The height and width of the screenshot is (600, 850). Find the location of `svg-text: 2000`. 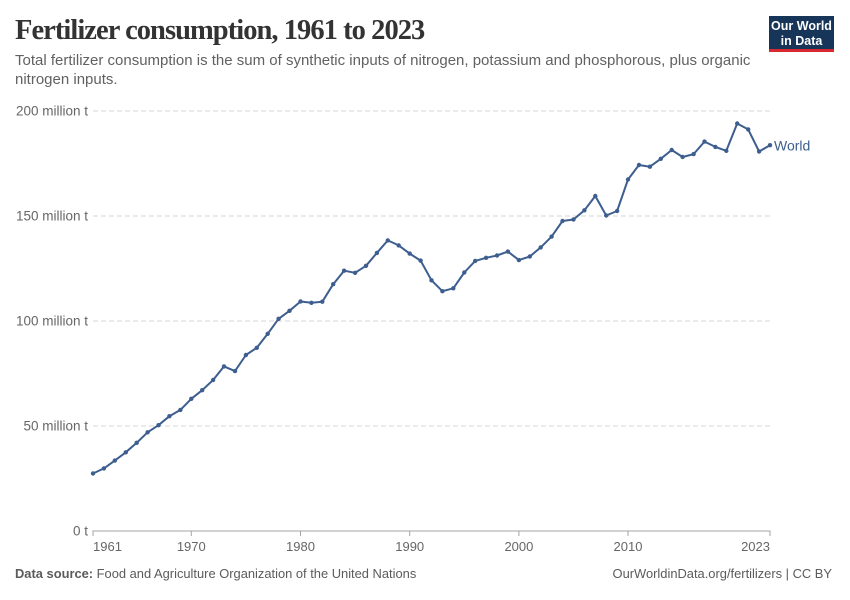

svg-text: 2000 is located at coordinates (518, 546).